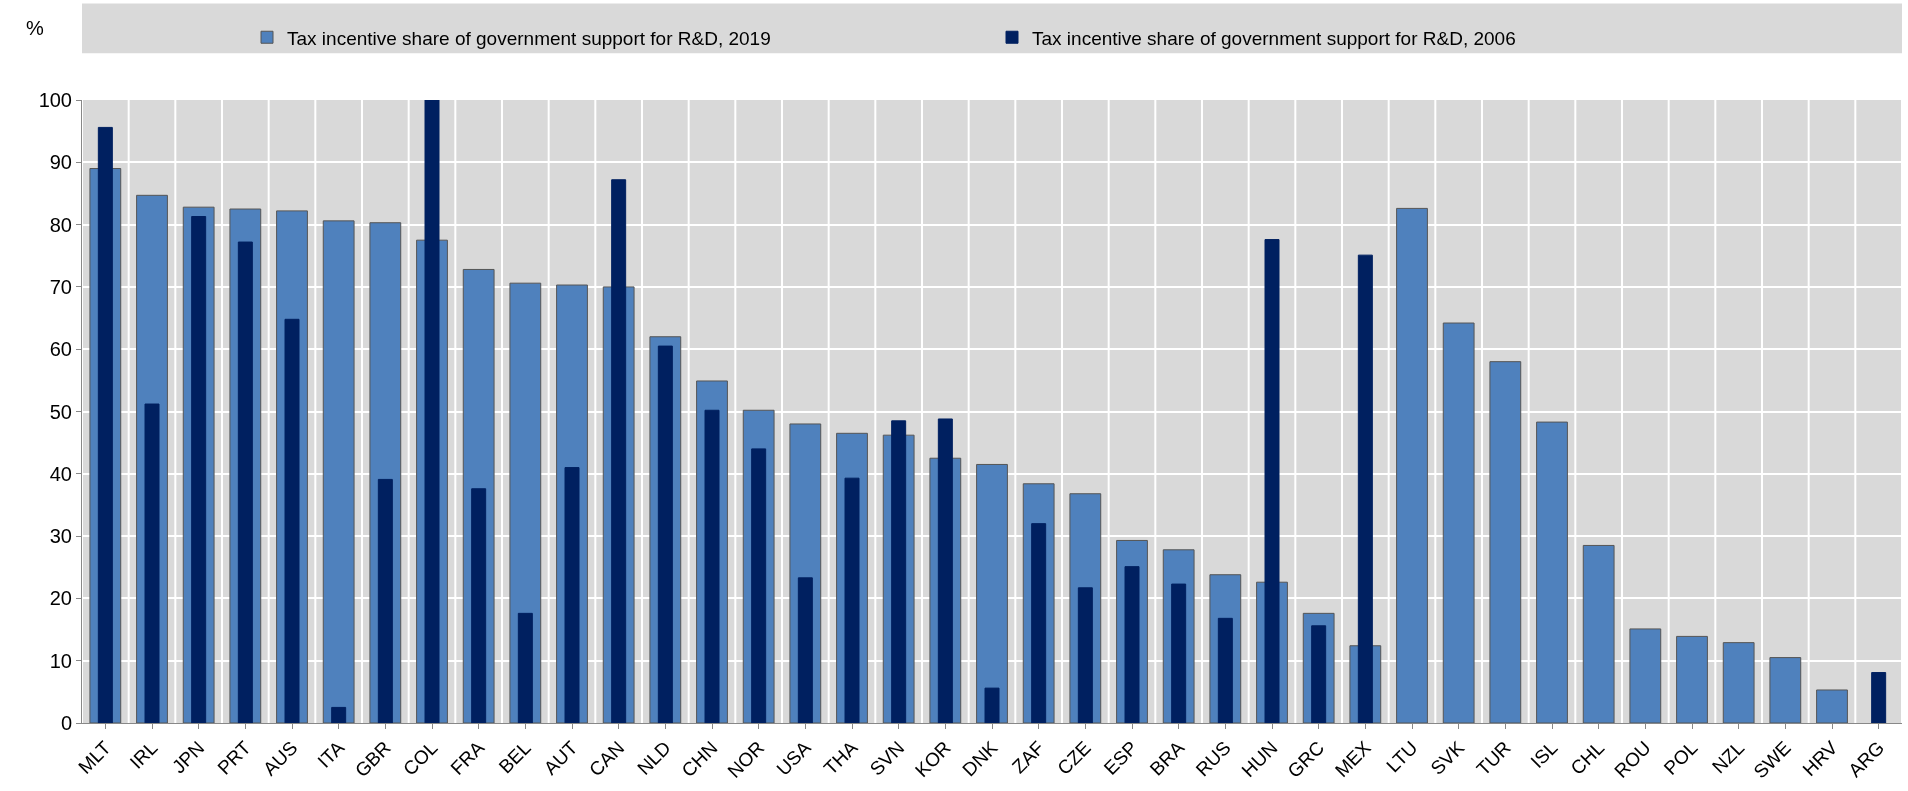 The image size is (1908, 791). I want to click on x-tick-label: LTU, so click(1402, 757).